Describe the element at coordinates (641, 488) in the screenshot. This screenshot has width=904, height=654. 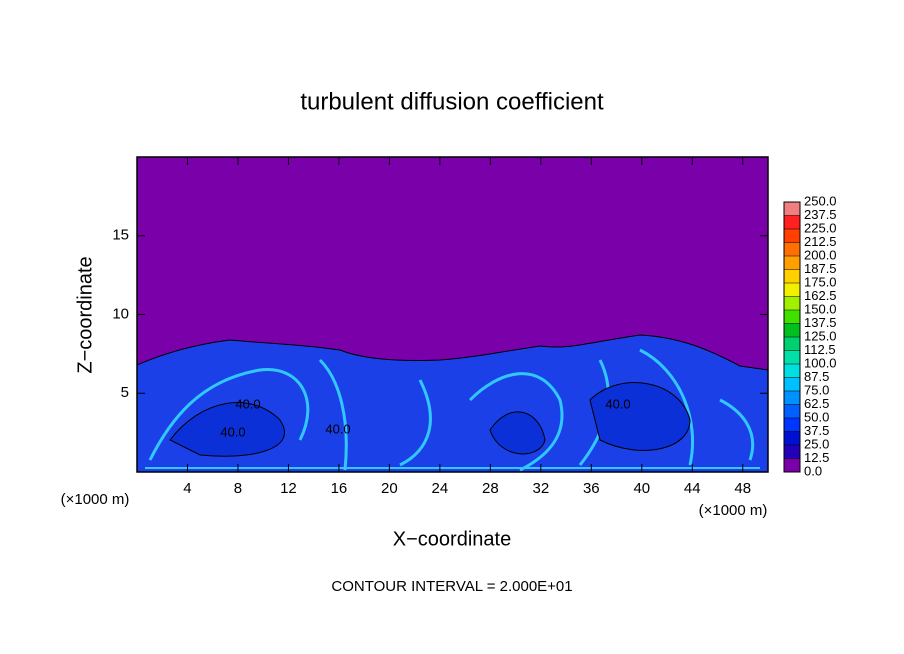
I see `x-tick-label: 40` at that location.